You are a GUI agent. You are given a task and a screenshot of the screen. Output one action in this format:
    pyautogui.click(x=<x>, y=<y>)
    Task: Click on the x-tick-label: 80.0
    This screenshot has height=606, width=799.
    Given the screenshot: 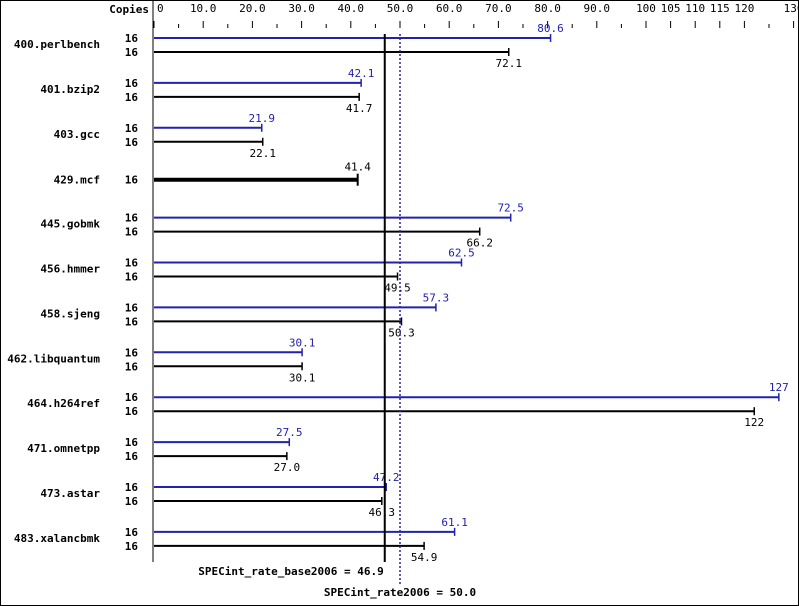 What is the action you would take?
    pyautogui.click(x=547, y=8)
    